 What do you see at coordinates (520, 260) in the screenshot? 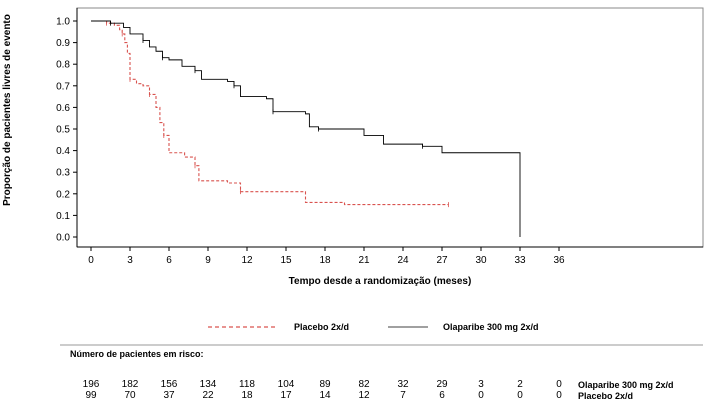
I see `x-tick-label: 33` at bounding box center [520, 260].